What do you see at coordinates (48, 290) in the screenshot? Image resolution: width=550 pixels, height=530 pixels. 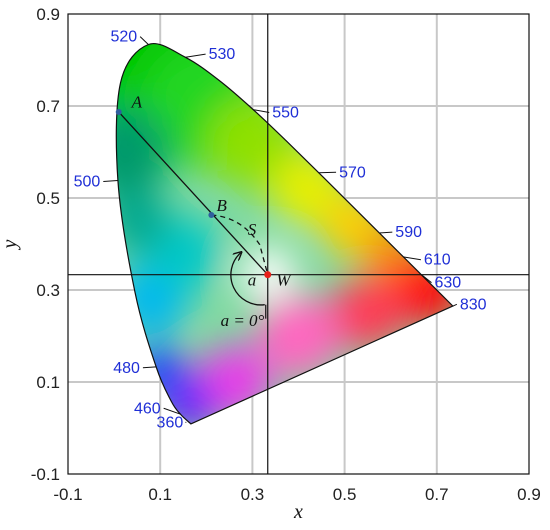 I see `y-tick-label: 0.3` at bounding box center [48, 290].